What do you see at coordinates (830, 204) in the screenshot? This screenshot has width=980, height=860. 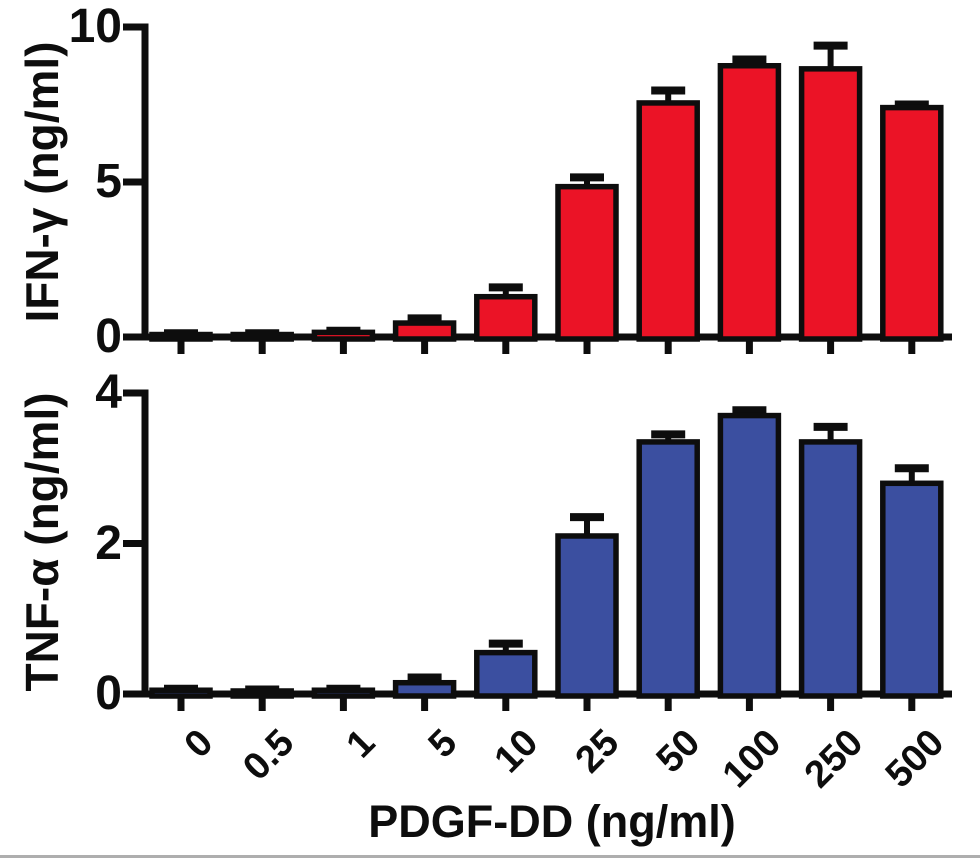 I see `bar-IFN-γ-250` at bounding box center [830, 204].